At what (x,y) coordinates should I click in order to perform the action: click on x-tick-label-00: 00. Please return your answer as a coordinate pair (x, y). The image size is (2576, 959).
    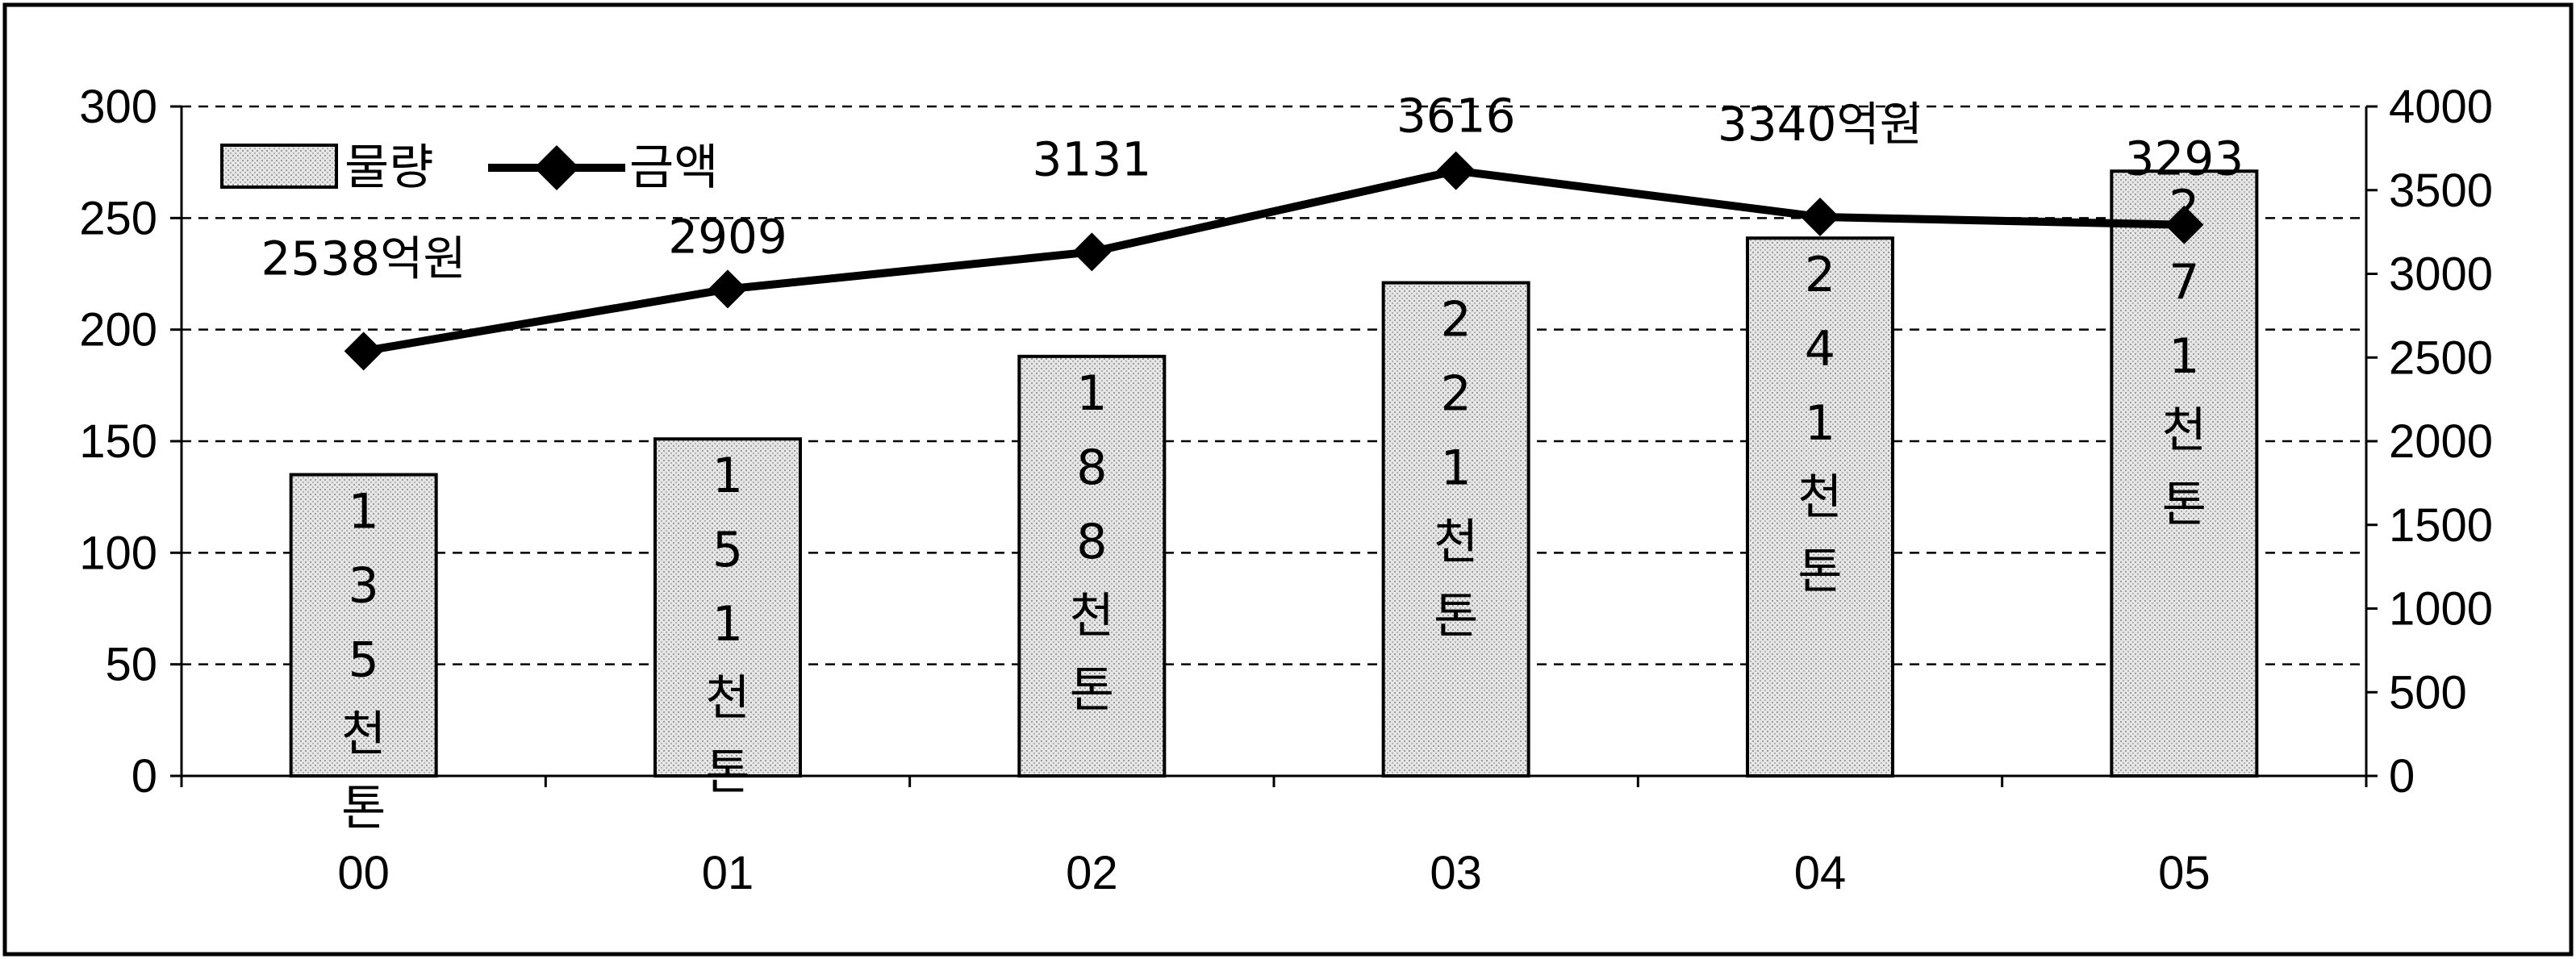
    Looking at the image, I should click on (364, 873).